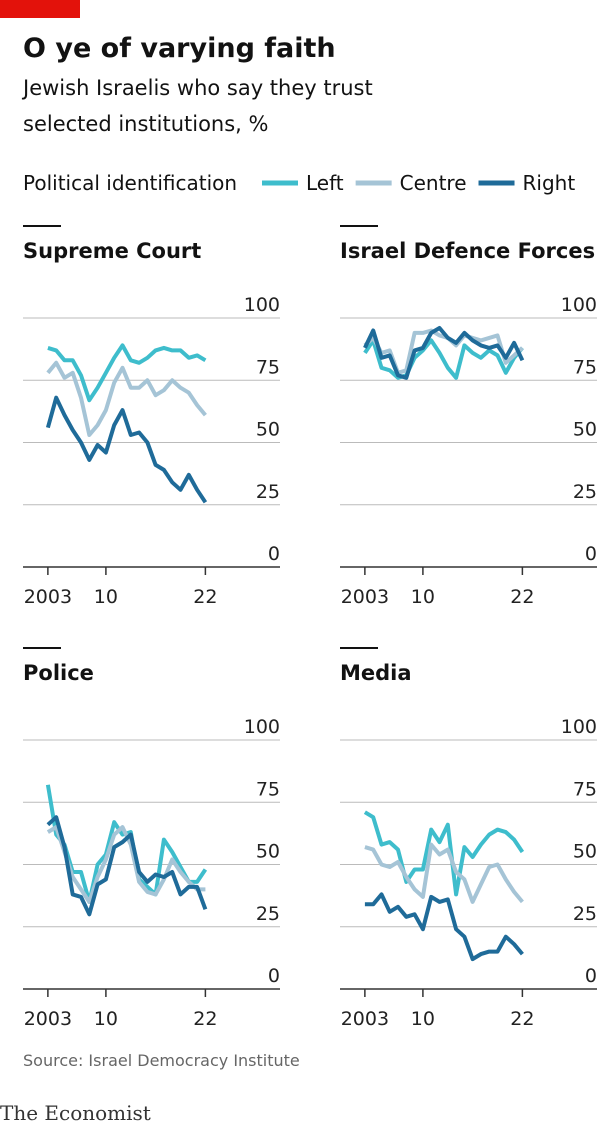  What do you see at coordinates (40, 9) in the screenshot?
I see `brand-tag` at bounding box center [40, 9].